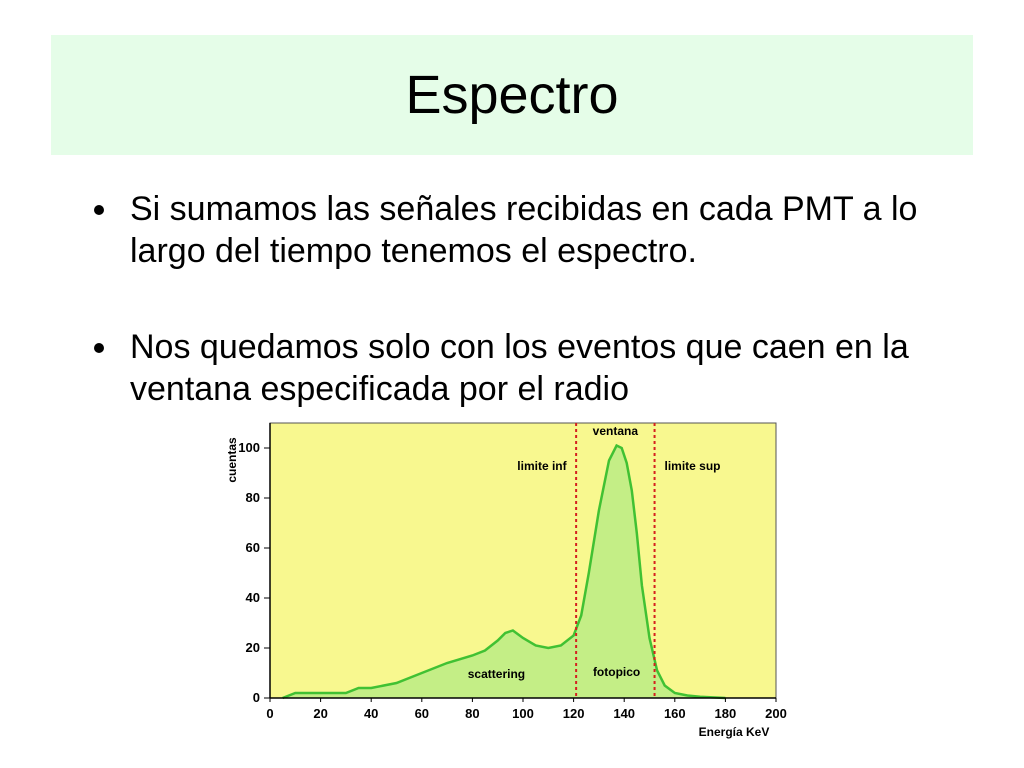  What do you see at coordinates (472, 713) in the screenshot?
I see `x-tick-label: 80` at bounding box center [472, 713].